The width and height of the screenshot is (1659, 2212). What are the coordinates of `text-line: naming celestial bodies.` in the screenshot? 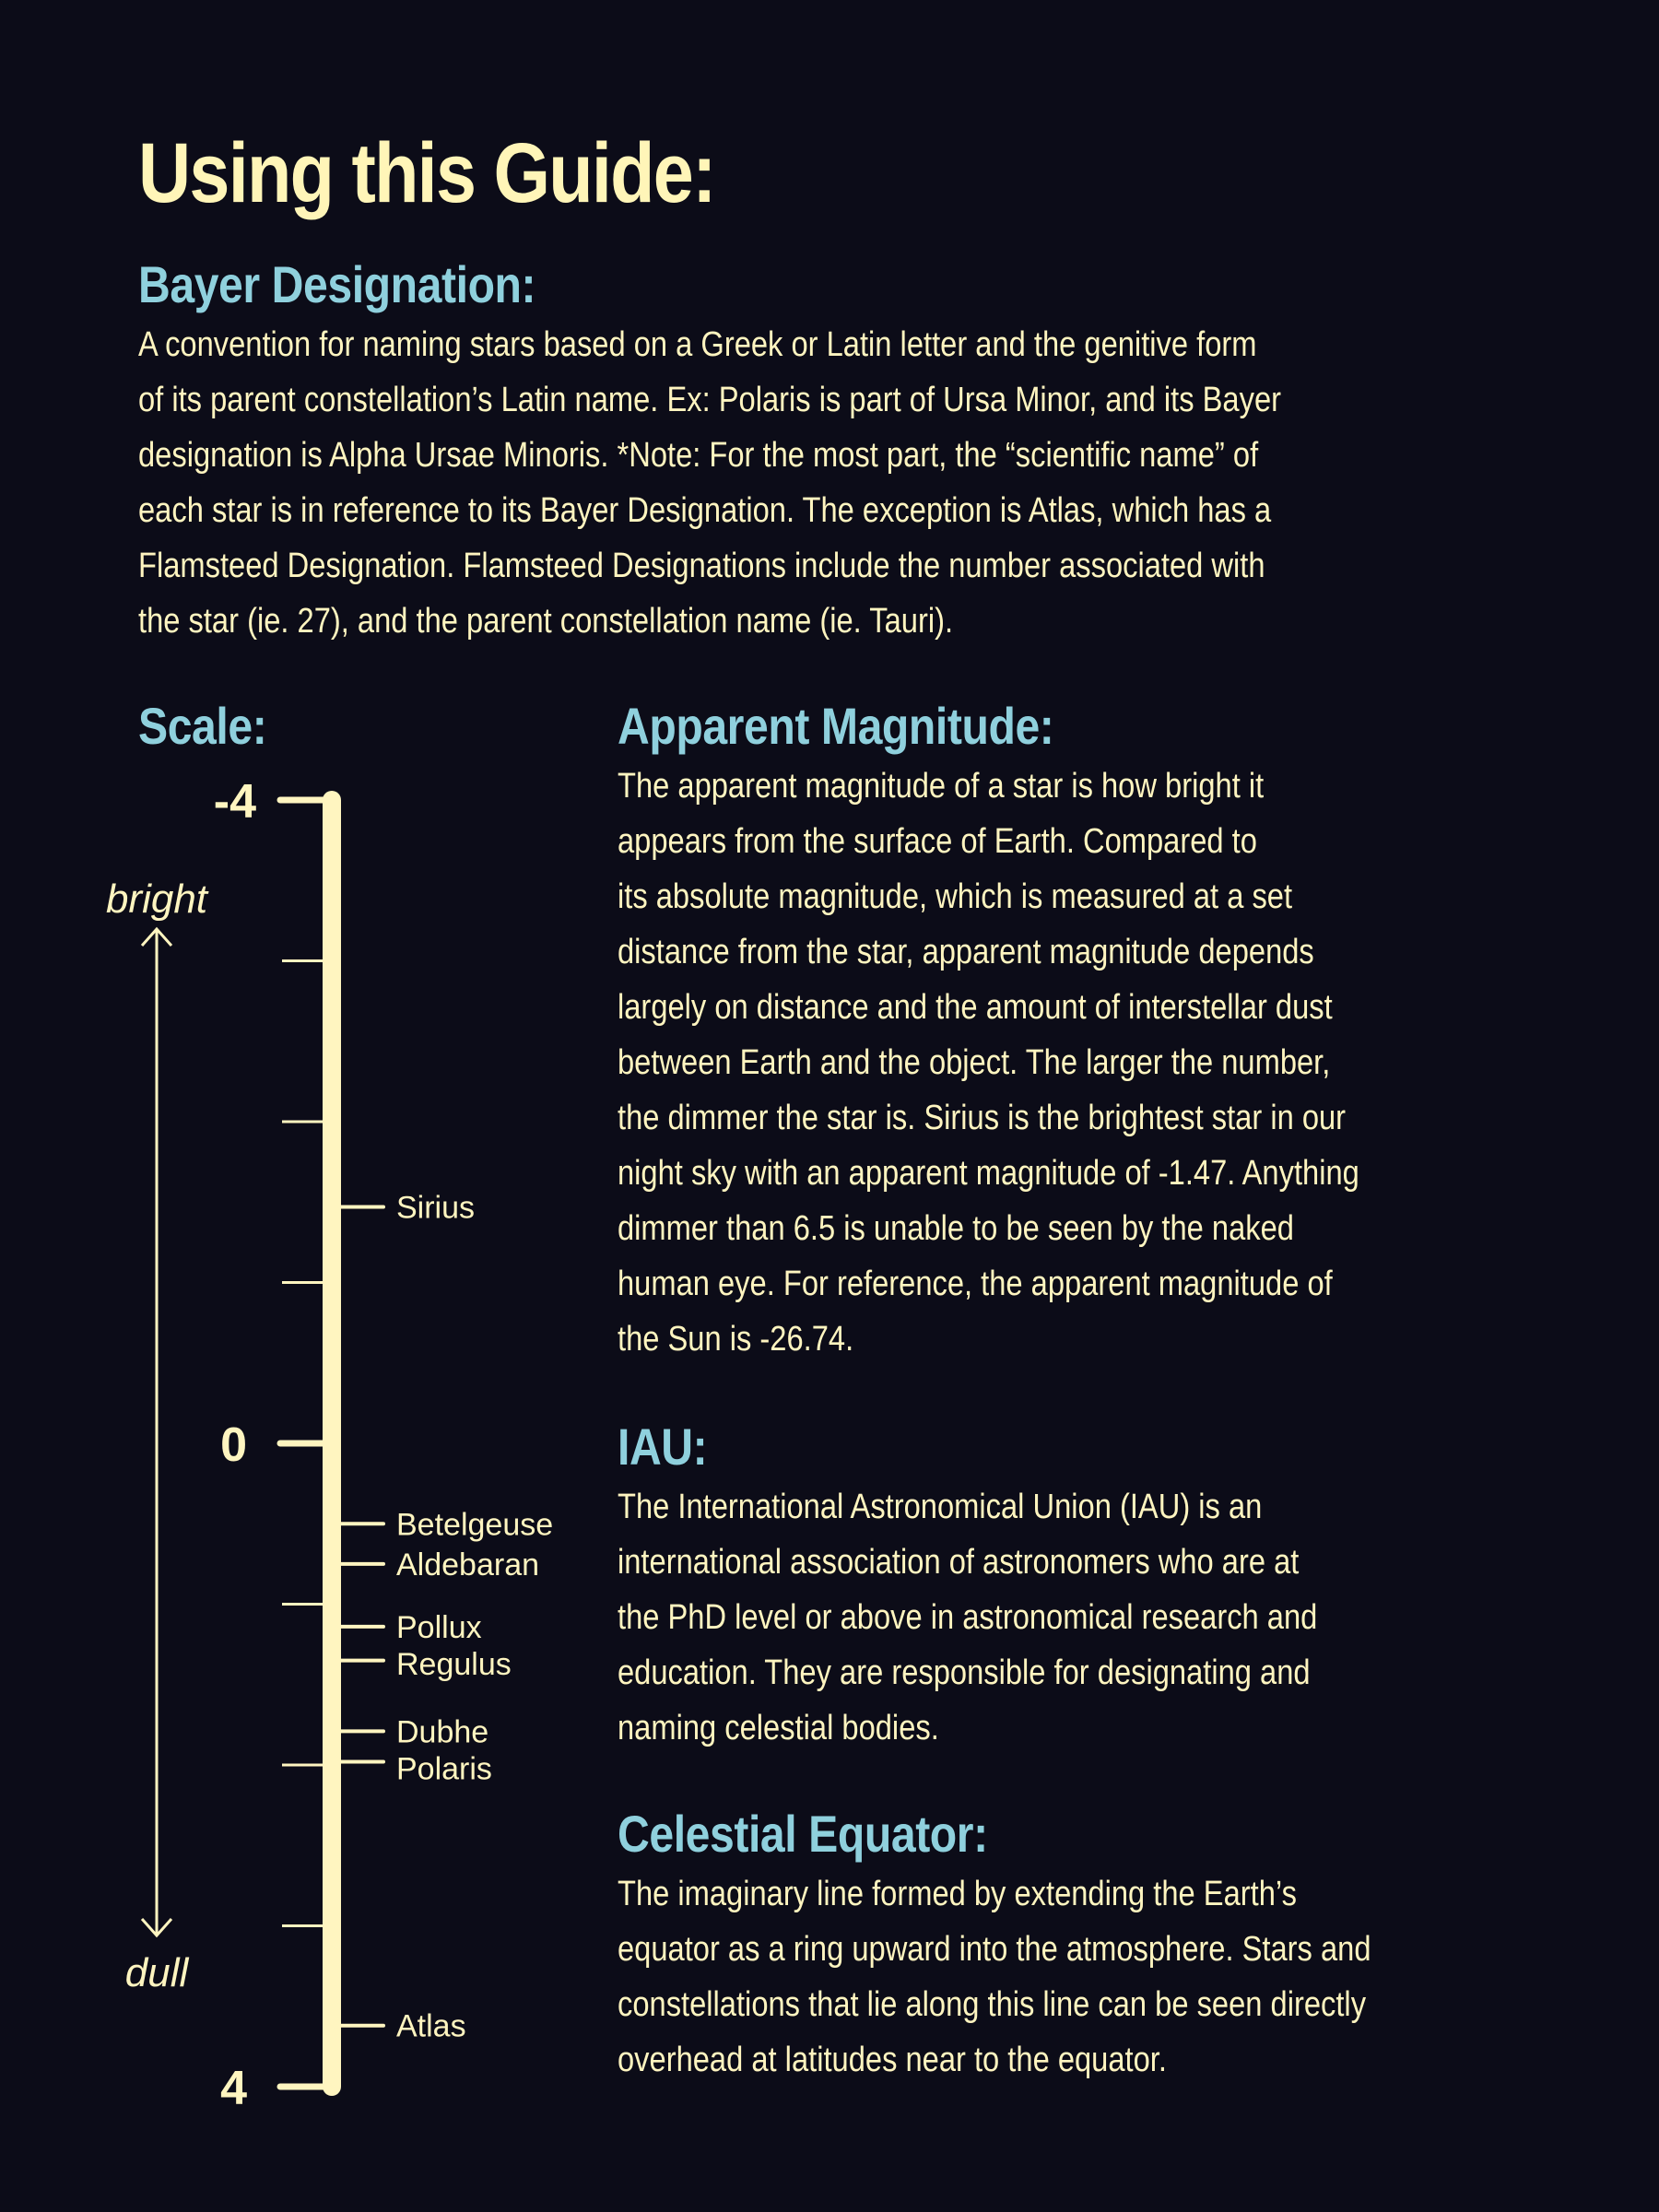 It's located at (778, 1728).